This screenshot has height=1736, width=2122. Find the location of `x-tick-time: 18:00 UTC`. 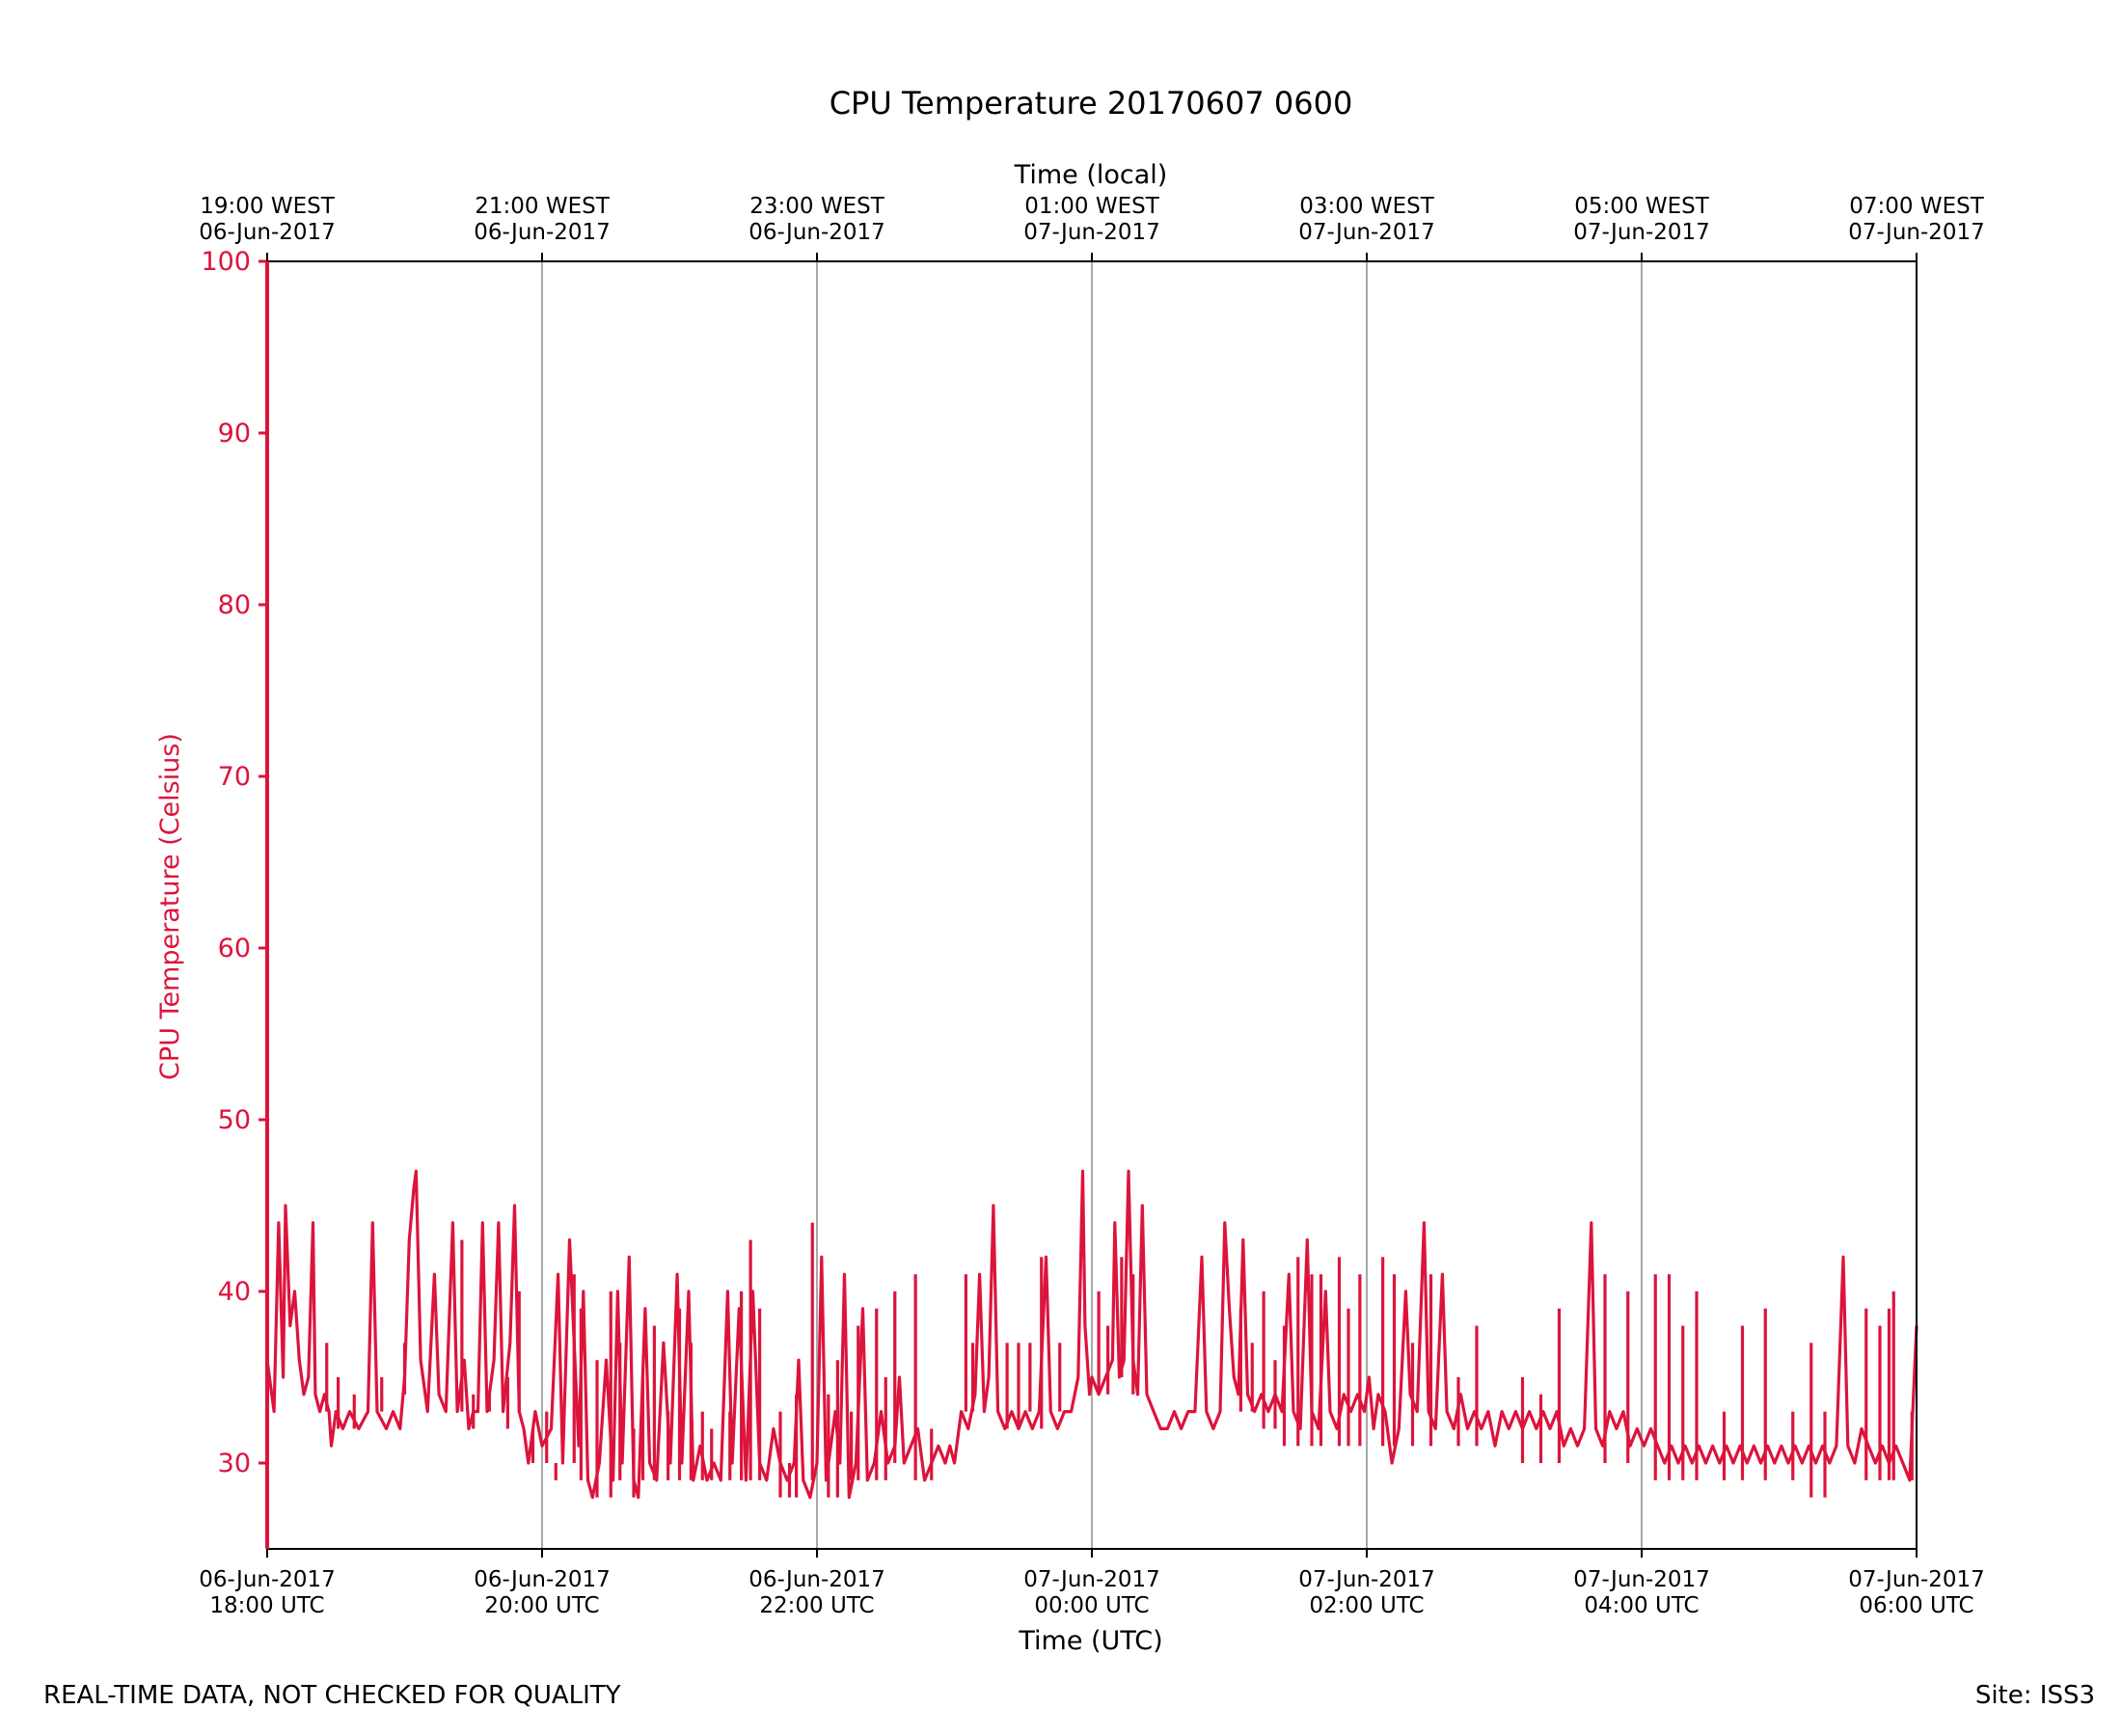

x-tick-time: 18:00 UTC is located at coordinates (266, 1605).